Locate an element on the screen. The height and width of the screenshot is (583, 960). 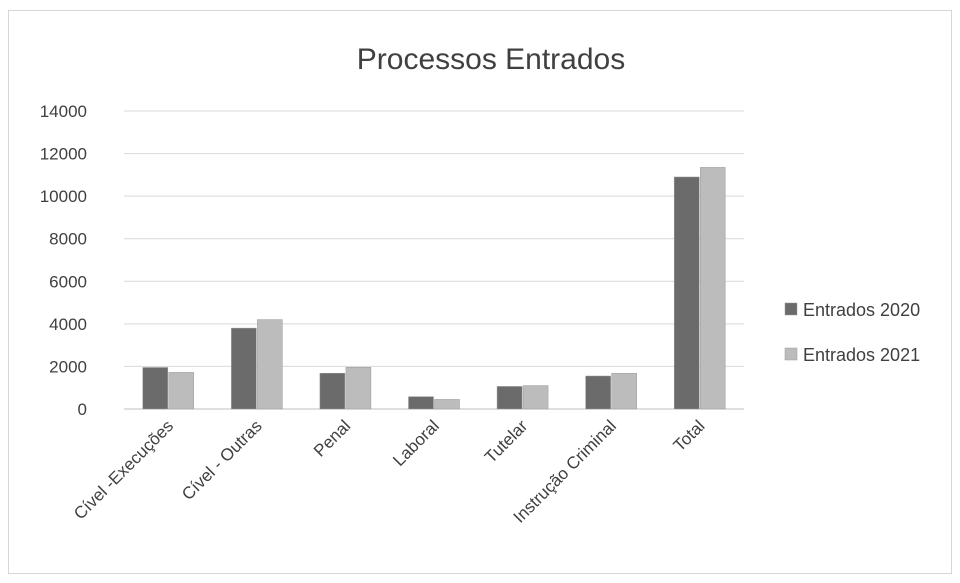
y-tick-label: 6000 is located at coordinates (68, 281).